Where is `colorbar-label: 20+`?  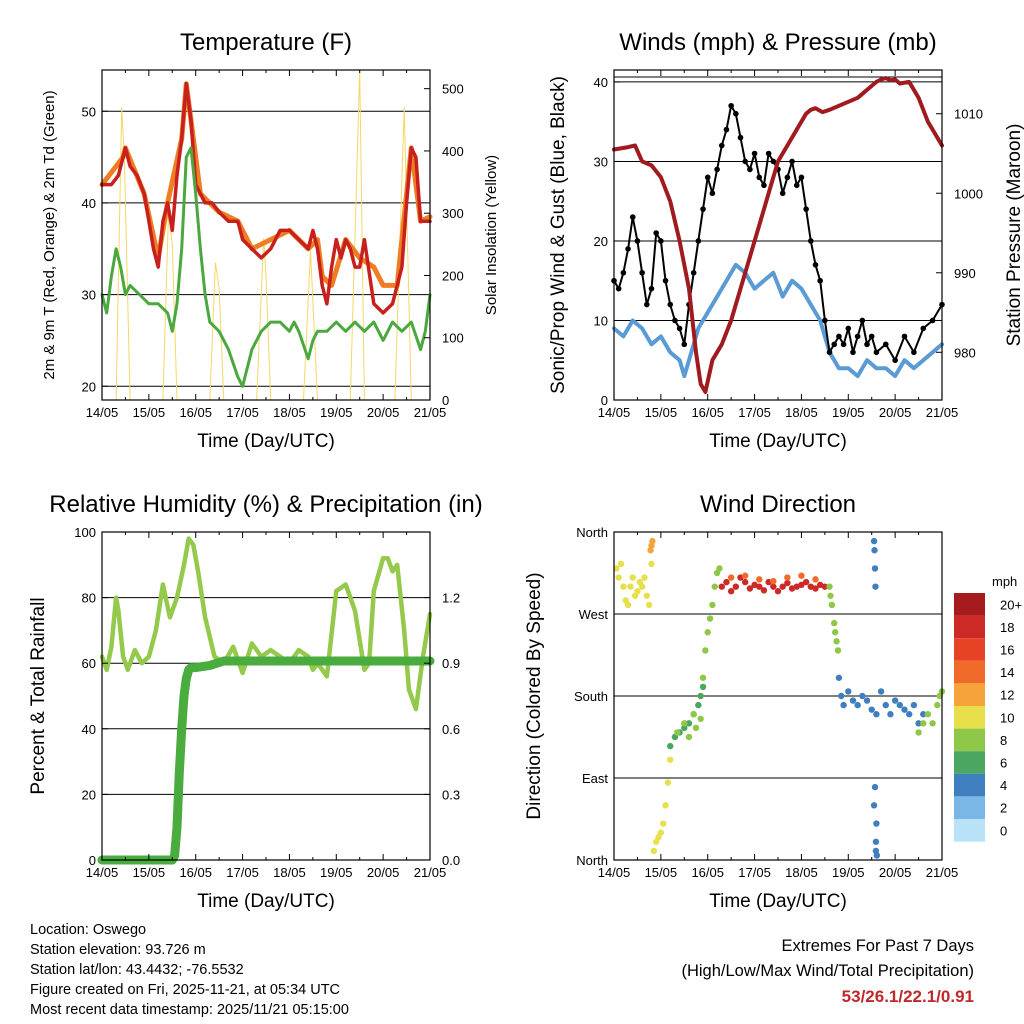 colorbar-label: 20+ is located at coordinates (1011, 604).